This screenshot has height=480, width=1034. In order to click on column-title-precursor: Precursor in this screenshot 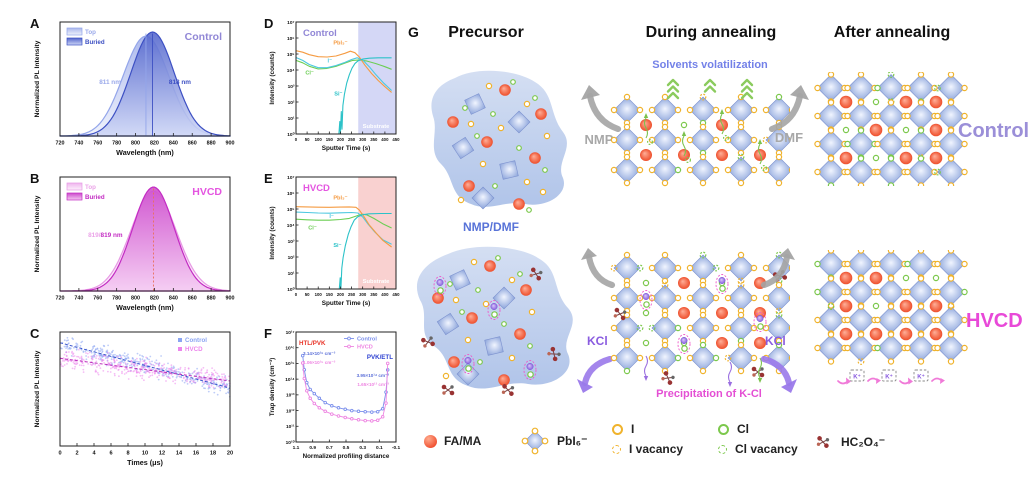, I will do `click(486, 32)`.